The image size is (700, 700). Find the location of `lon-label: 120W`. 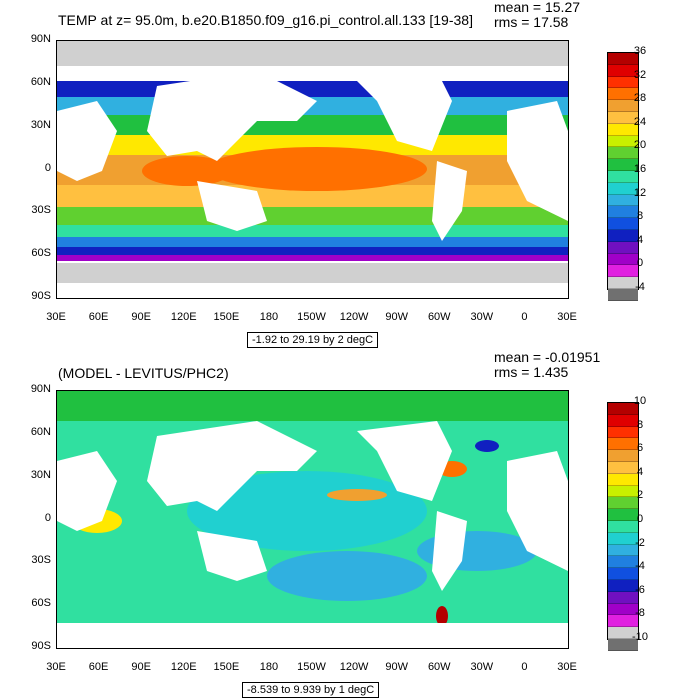

lon-label: 120W is located at coordinates (354, 317).